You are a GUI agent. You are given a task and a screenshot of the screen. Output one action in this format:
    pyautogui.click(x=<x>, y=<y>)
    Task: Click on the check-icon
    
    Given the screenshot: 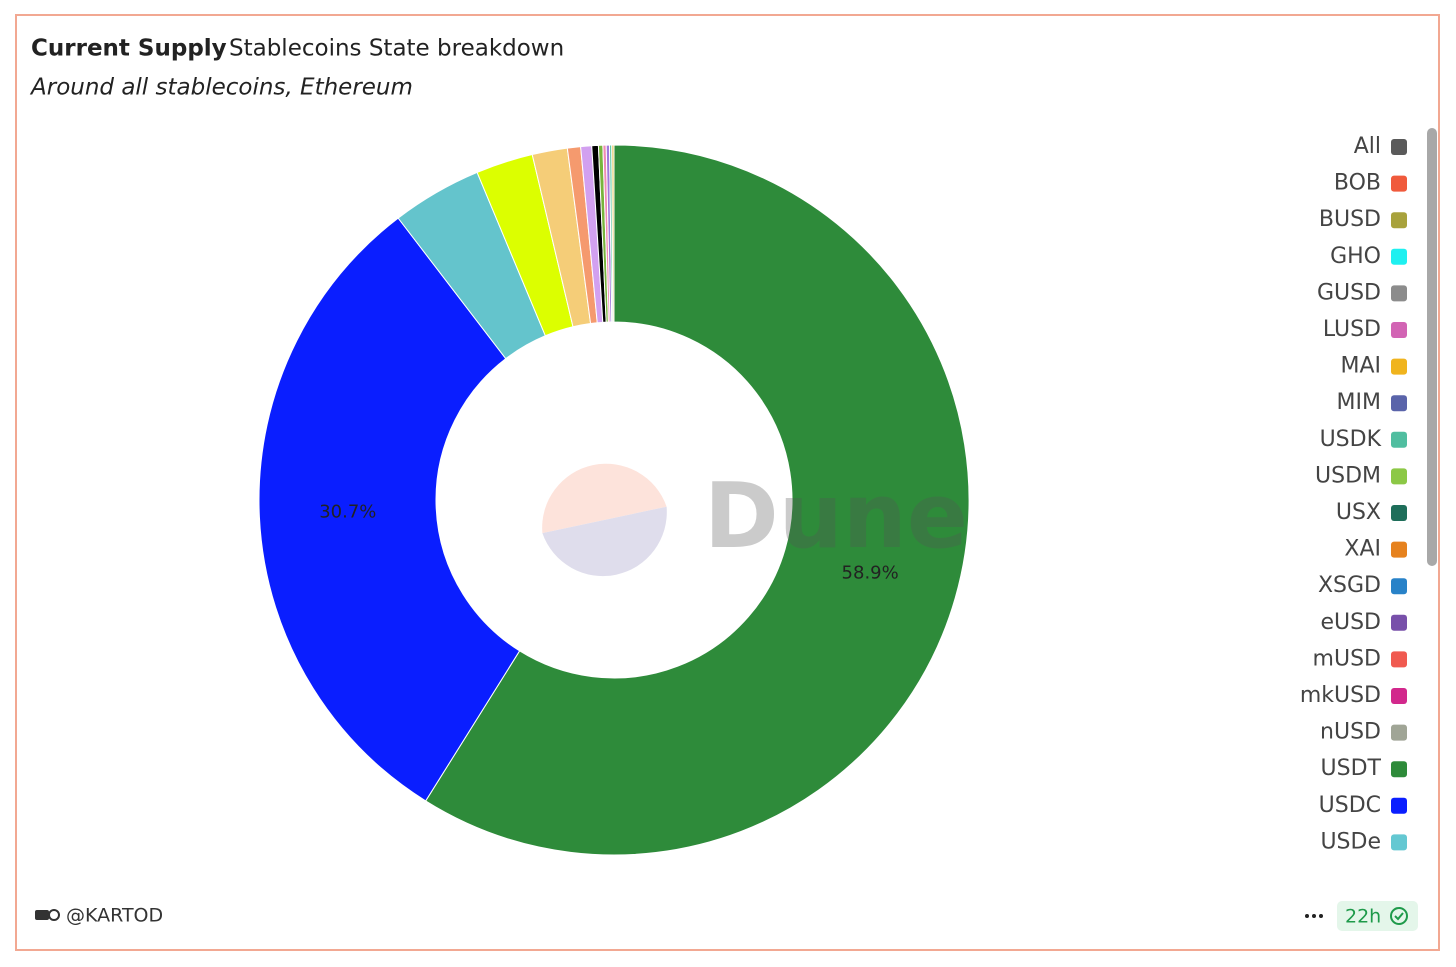 What is the action you would take?
    pyautogui.click(x=1399, y=916)
    